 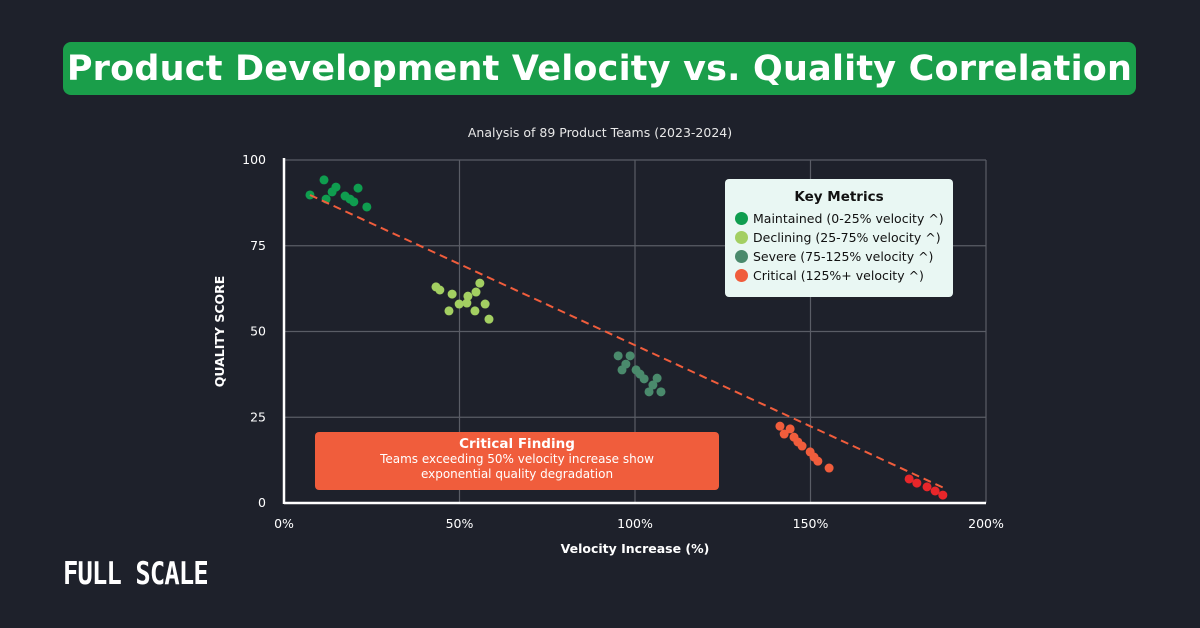 I want to click on x-tick-label: 0%, so click(x=284, y=523).